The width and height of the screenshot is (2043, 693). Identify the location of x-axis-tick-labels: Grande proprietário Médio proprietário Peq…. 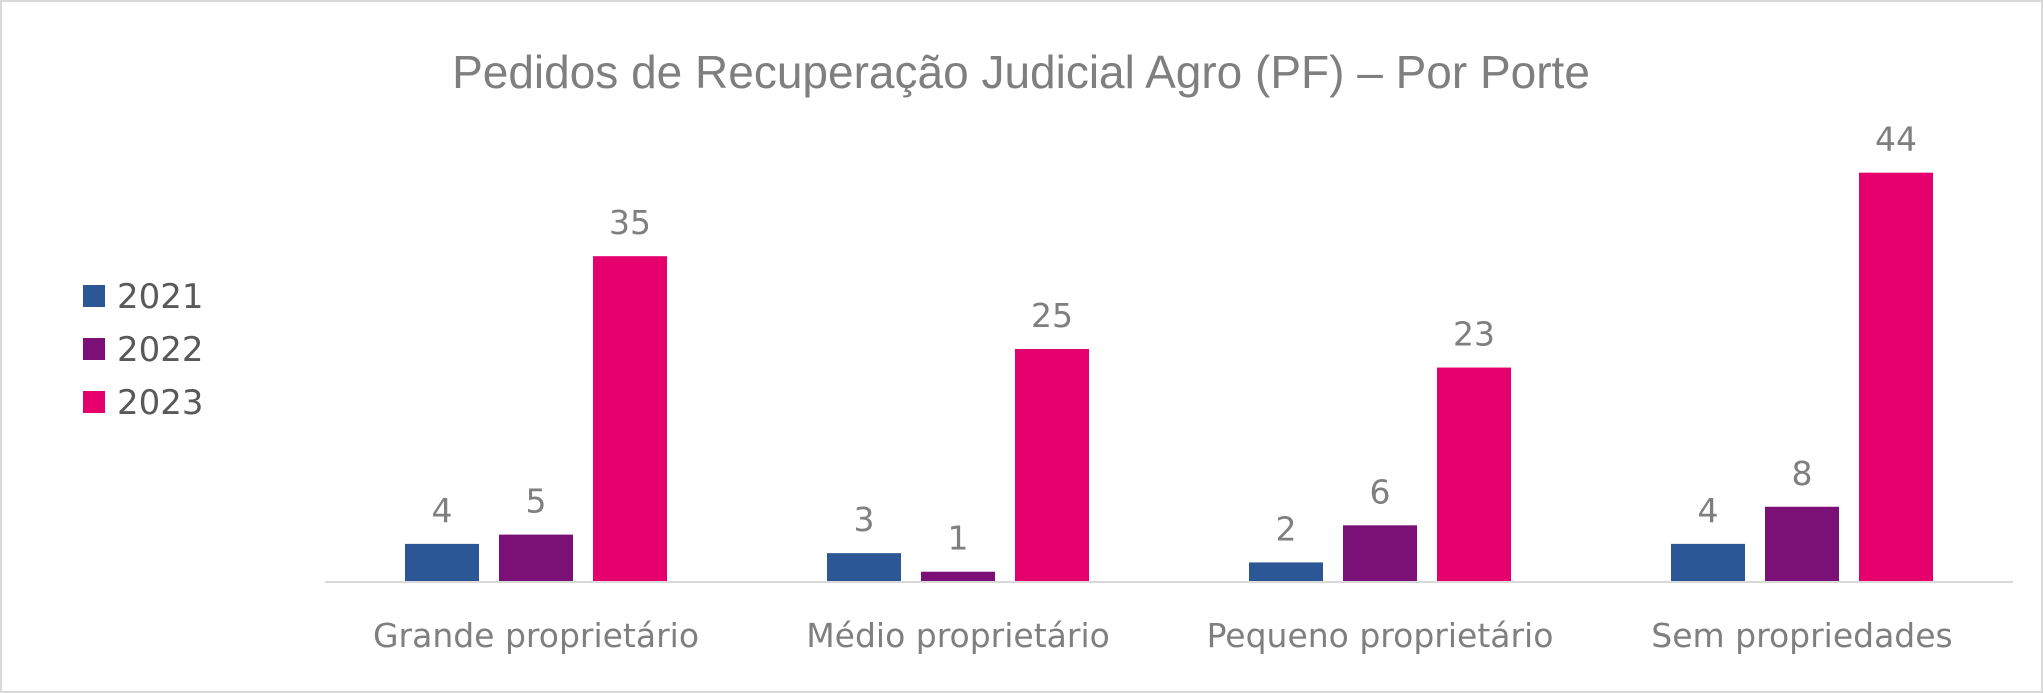
(1163, 635).